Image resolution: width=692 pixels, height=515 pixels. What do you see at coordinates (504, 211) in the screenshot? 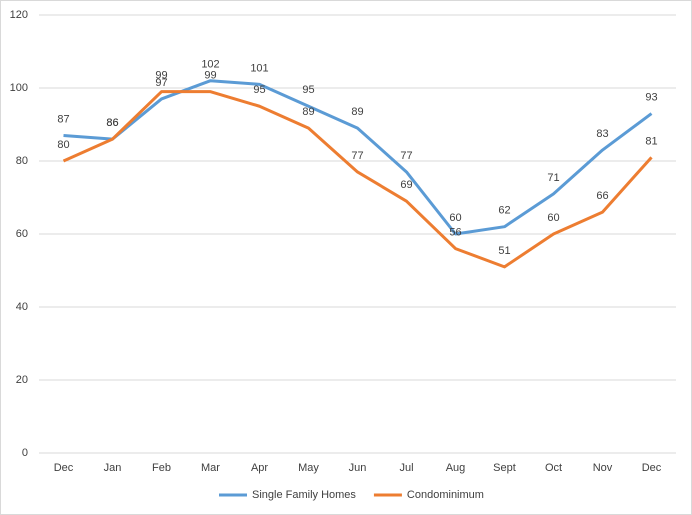
I see `data-label: 62` at bounding box center [504, 211].